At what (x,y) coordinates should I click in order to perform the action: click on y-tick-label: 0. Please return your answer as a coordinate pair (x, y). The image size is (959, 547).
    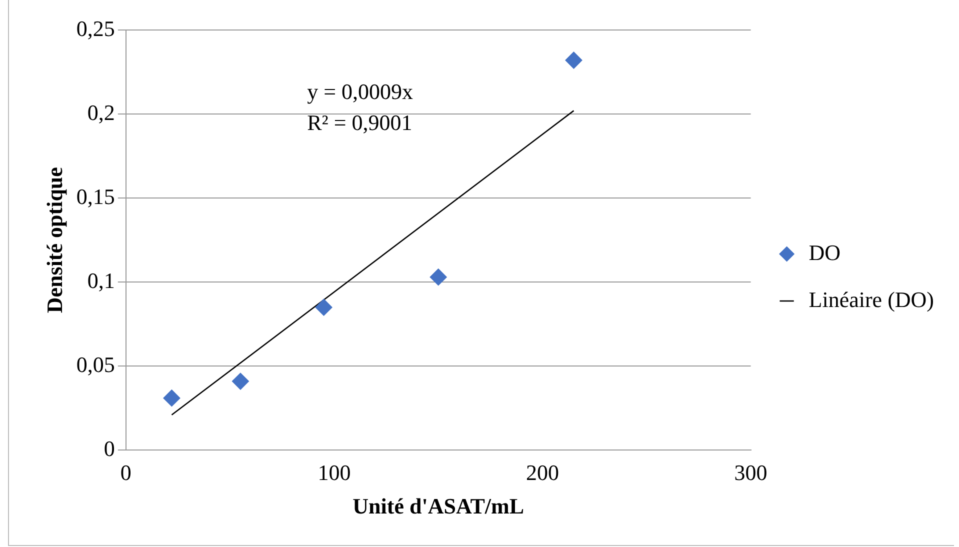
    Looking at the image, I should click on (109, 448).